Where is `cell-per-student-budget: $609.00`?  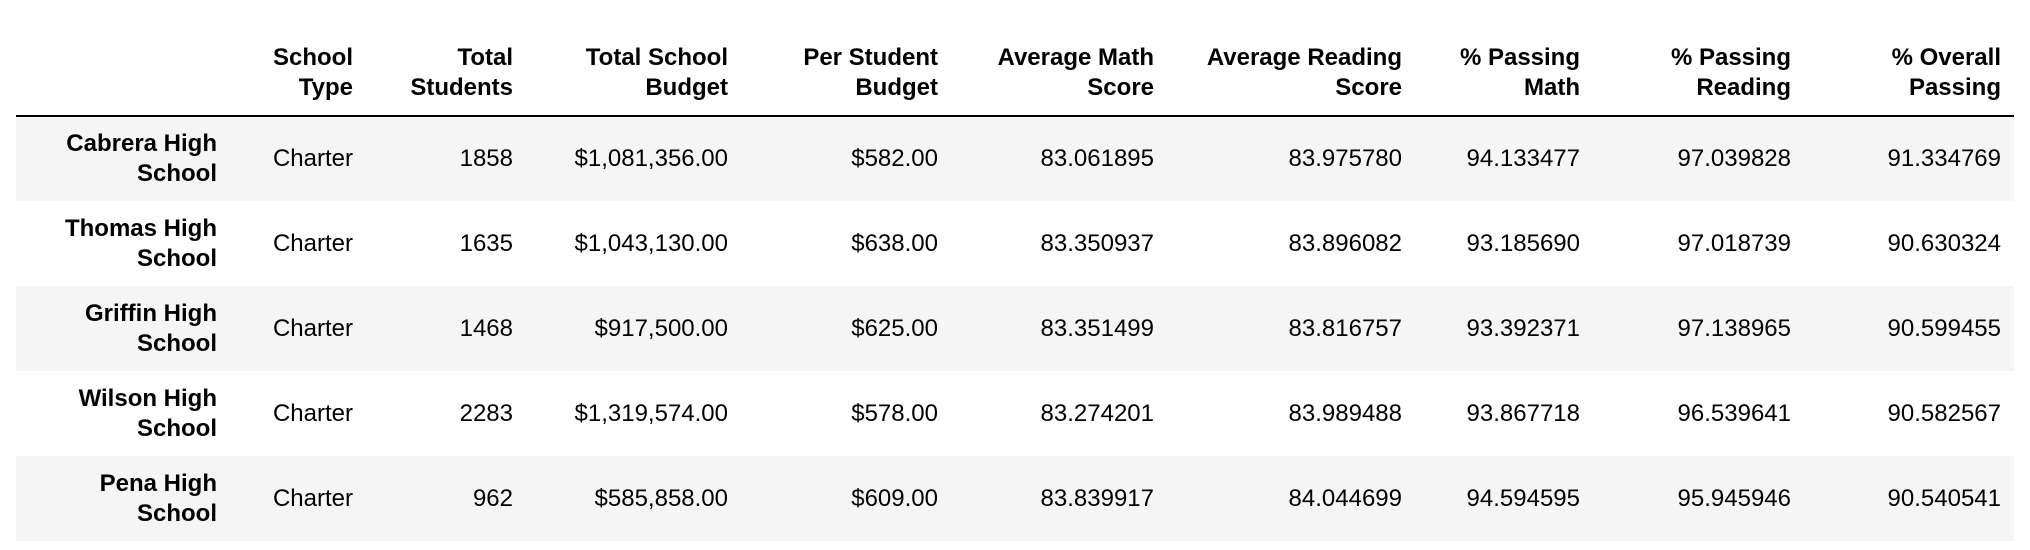 cell-per-student-budget: $609.00 is located at coordinates (894, 498).